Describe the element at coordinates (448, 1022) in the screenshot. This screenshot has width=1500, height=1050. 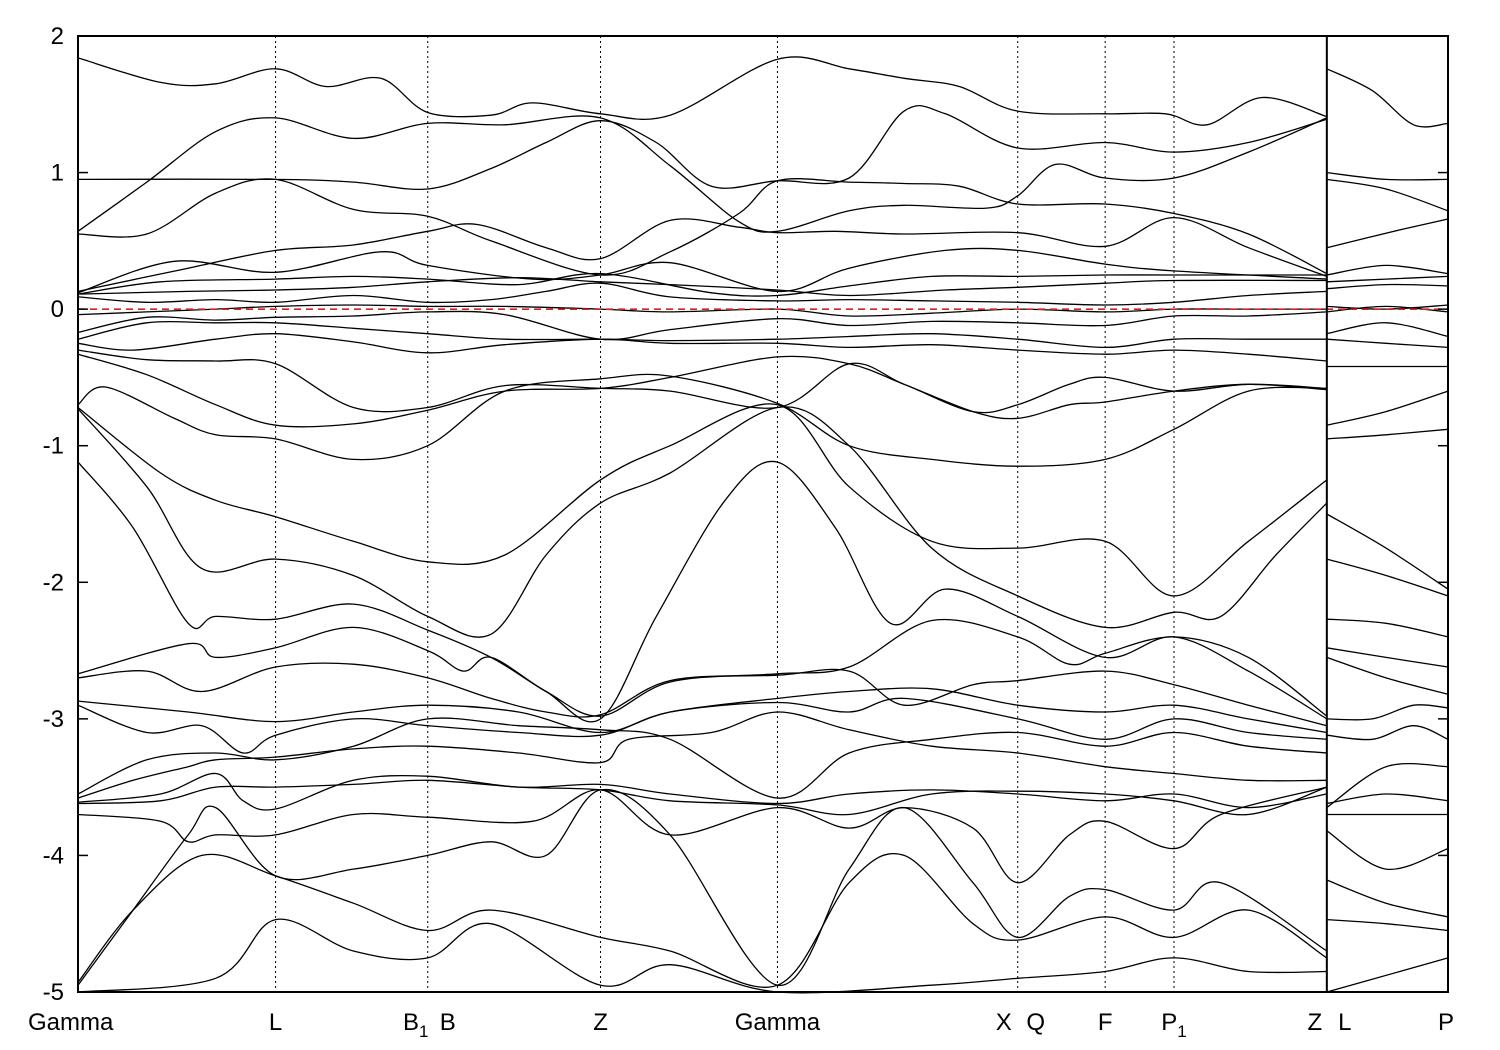
I see `kpoint-label: B` at that location.